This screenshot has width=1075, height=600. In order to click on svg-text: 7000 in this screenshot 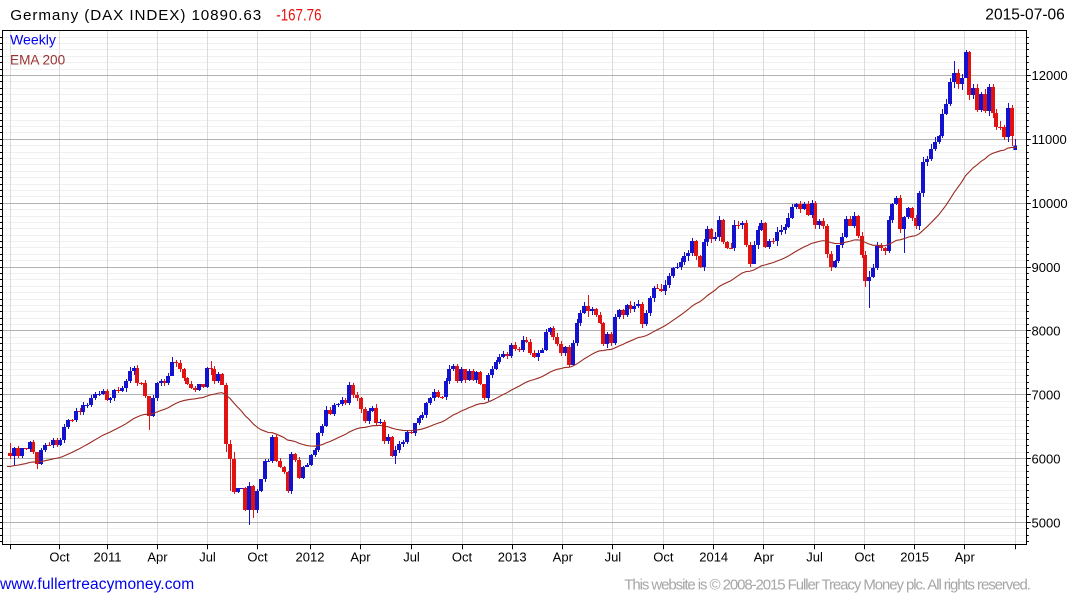, I will do `click(1046, 395)`.